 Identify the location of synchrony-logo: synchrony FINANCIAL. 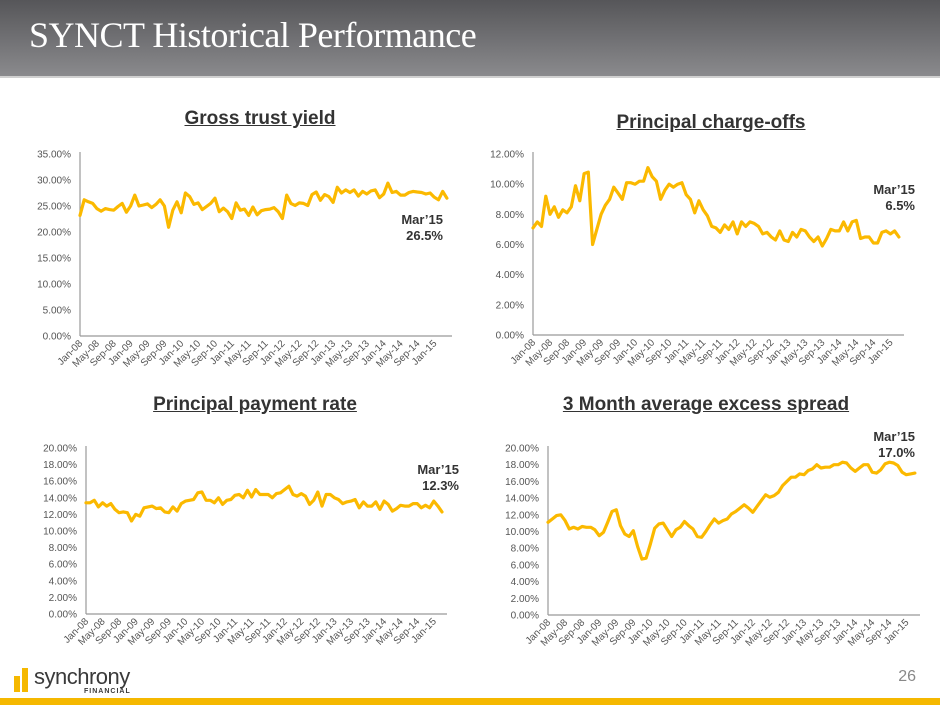
(82, 680).